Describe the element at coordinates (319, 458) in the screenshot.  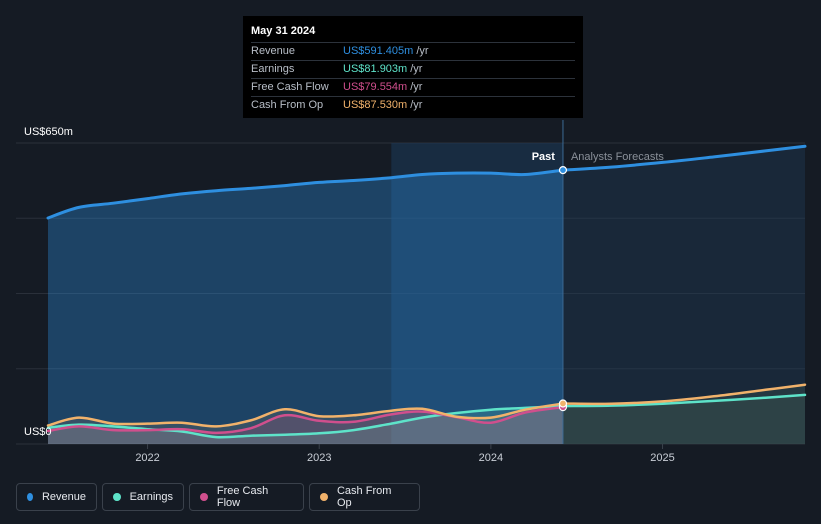
I see `x-tick-label: 2023` at that location.